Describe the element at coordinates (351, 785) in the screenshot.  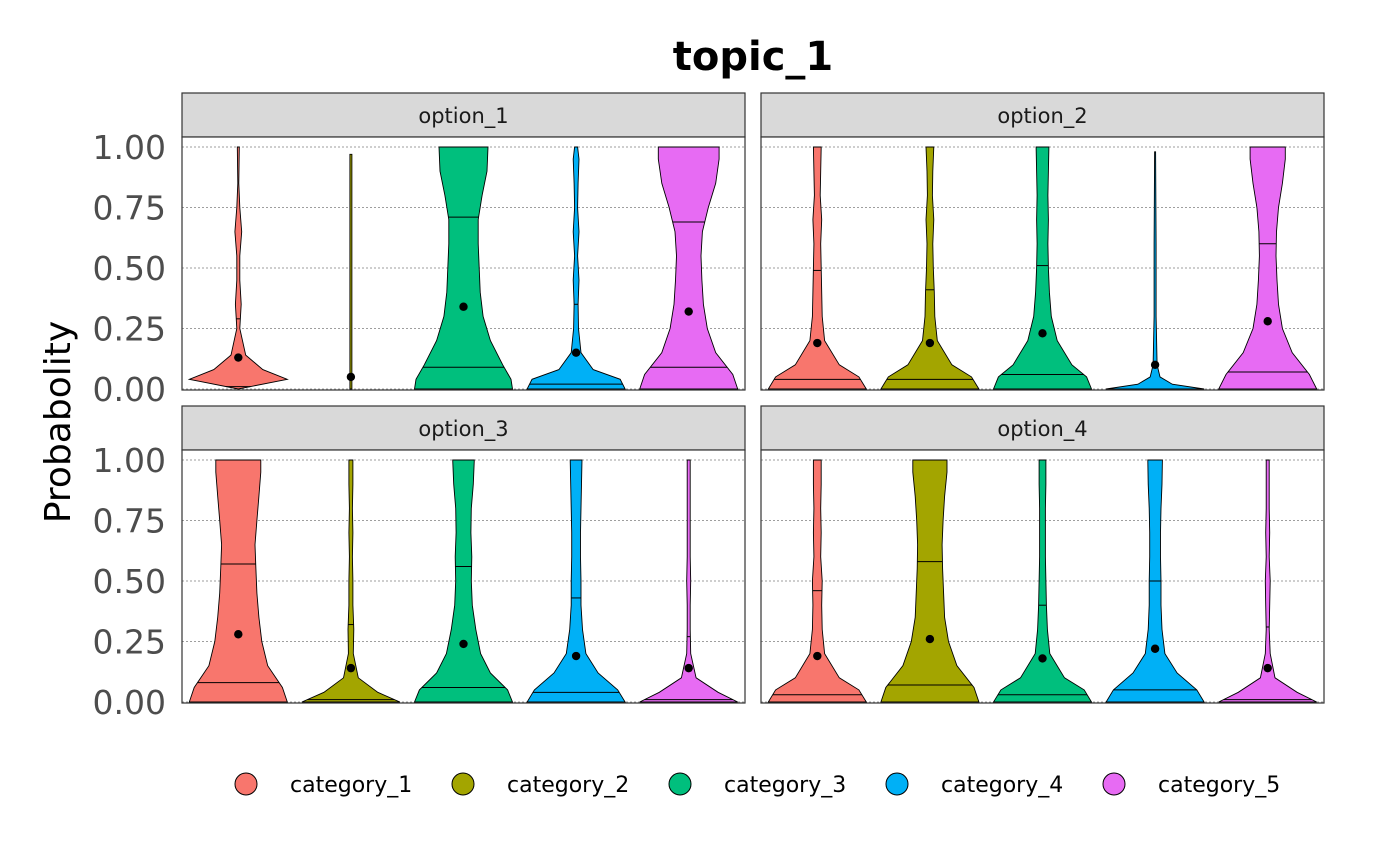
I see `legend-label: category_1` at that location.